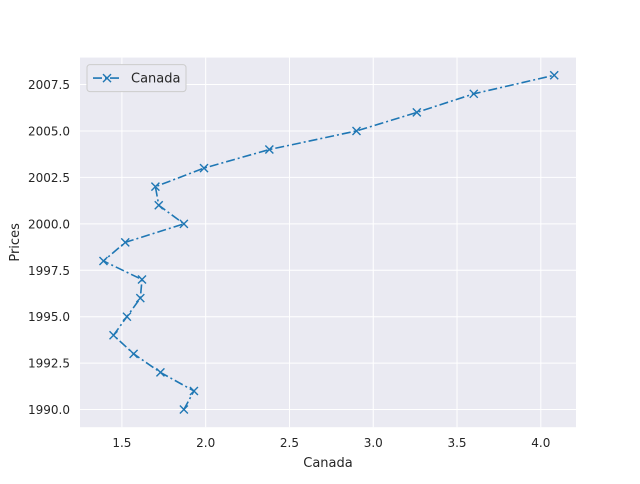 Image resolution: width=640 pixels, height=484 pixels. What do you see at coordinates (456, 443) in the screenshot?
I see `x-tick-label: 3.5` at bounding box center [456, 443].